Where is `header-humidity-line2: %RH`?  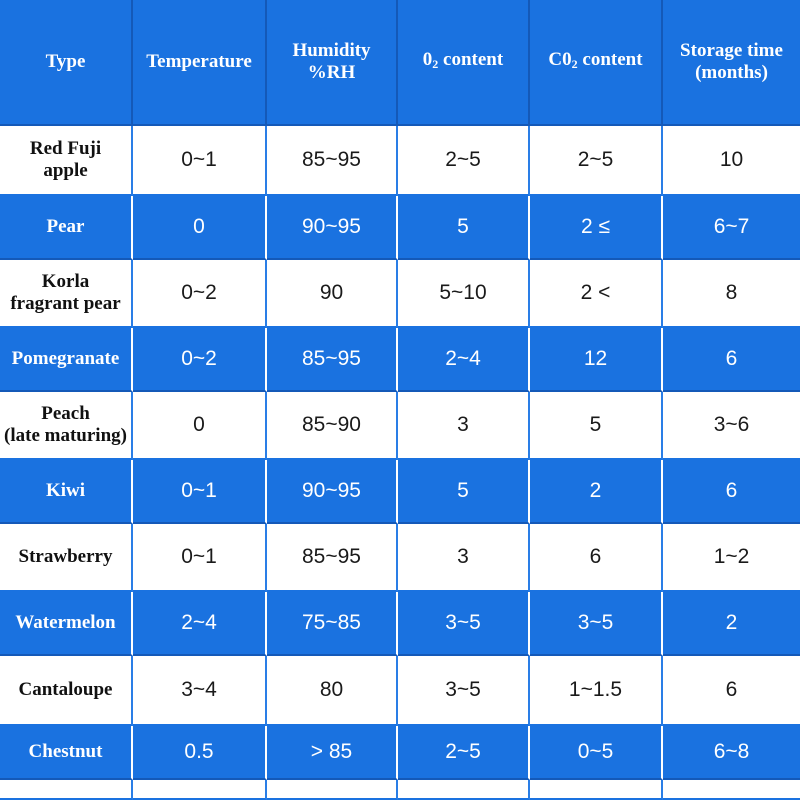
header-humidity-line2: %RH is located at coordinates (331, 72).